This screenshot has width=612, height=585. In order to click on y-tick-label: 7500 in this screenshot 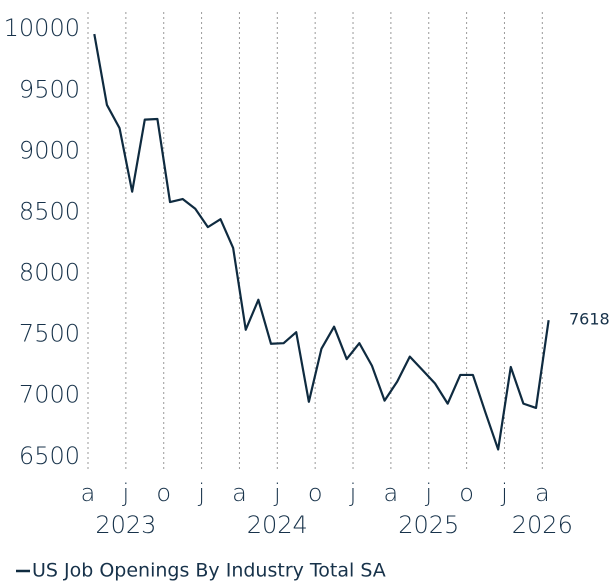, I will do `click(49, 334)`.